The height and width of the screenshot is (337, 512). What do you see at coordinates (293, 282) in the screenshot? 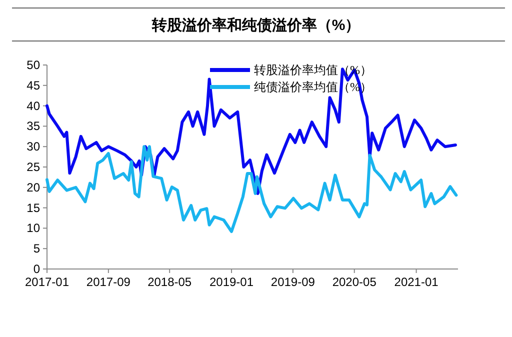
I see `x-tick-label: 2019-09` at bounding box center [293, 282].